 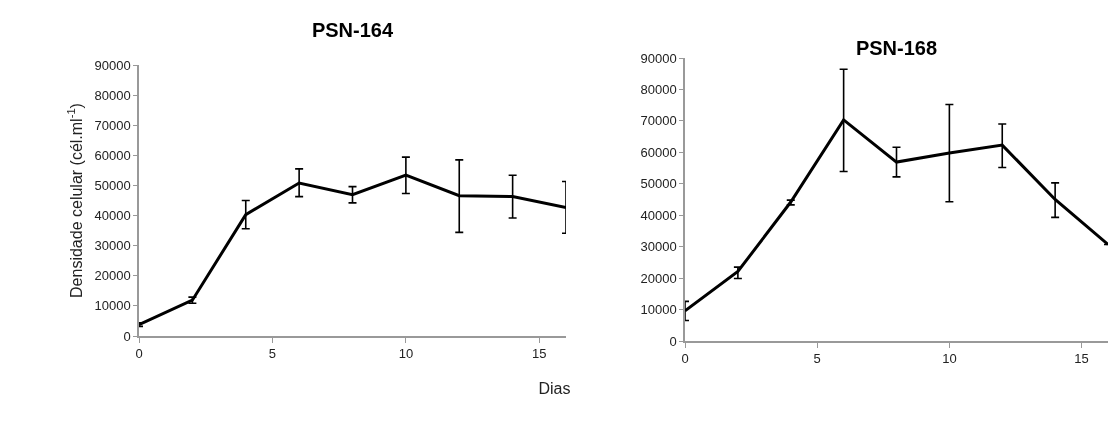 What do you see at coordinates (554, 389) in the screenshot?
I see `x-axis-title: Dias` at bounding box center [554, 389].